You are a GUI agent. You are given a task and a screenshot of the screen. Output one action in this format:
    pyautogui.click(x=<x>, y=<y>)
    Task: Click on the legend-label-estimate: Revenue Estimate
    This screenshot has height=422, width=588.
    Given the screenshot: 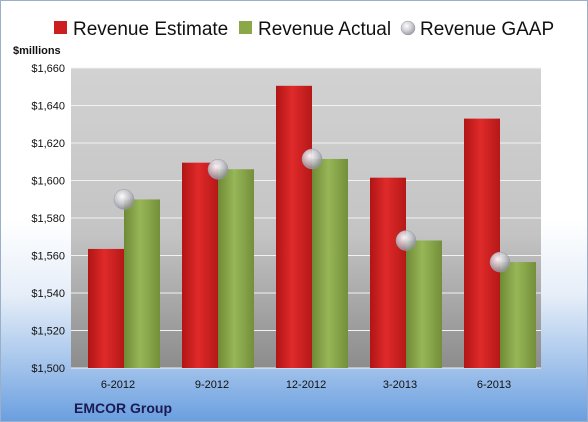 What is the action you would take?
    pyautogui.click(x=150, y=29)
    